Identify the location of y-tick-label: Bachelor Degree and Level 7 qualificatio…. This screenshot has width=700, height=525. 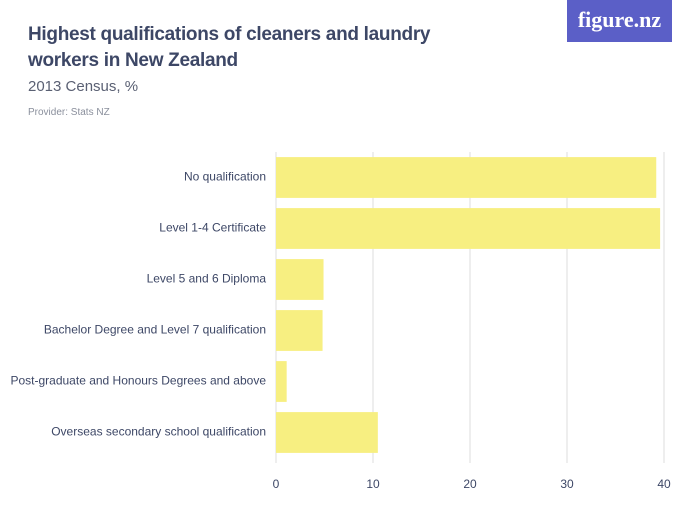
(155, 330).